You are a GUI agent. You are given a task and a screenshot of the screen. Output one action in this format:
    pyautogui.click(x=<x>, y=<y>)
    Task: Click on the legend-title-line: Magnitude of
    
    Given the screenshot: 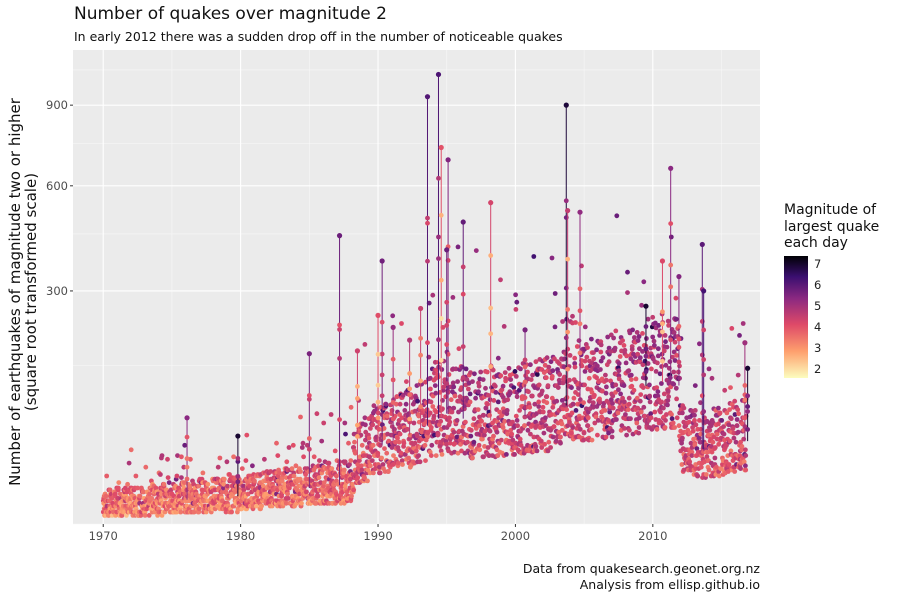 What is the action you would take?
    pyautogui.click(x=830, y=210)
    